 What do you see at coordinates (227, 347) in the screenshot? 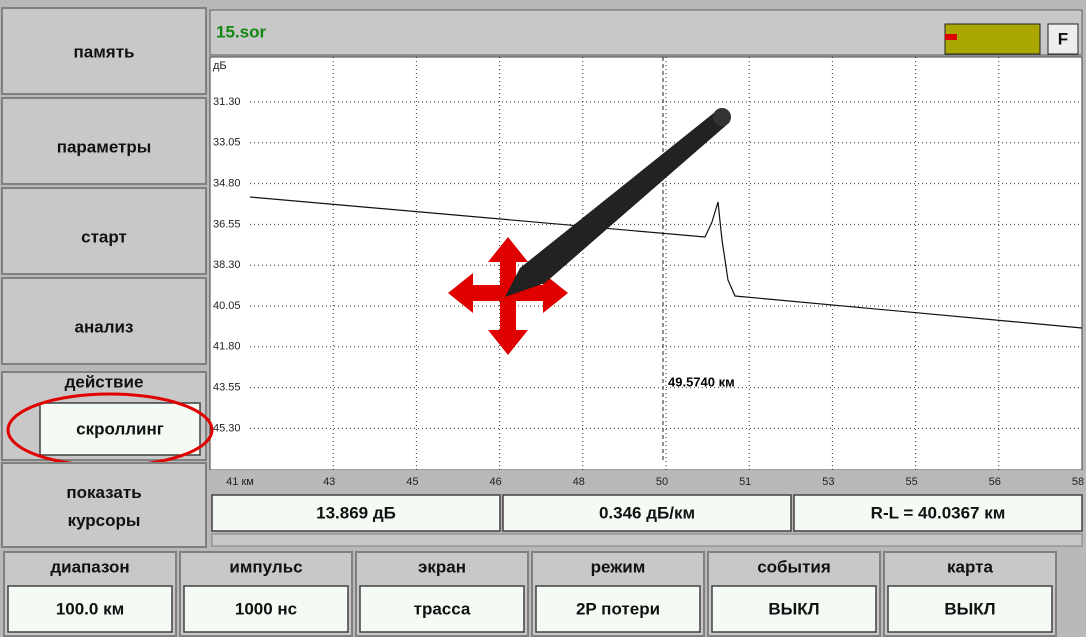
I see `y-label: 41.80` at bounding box center [227, 347].